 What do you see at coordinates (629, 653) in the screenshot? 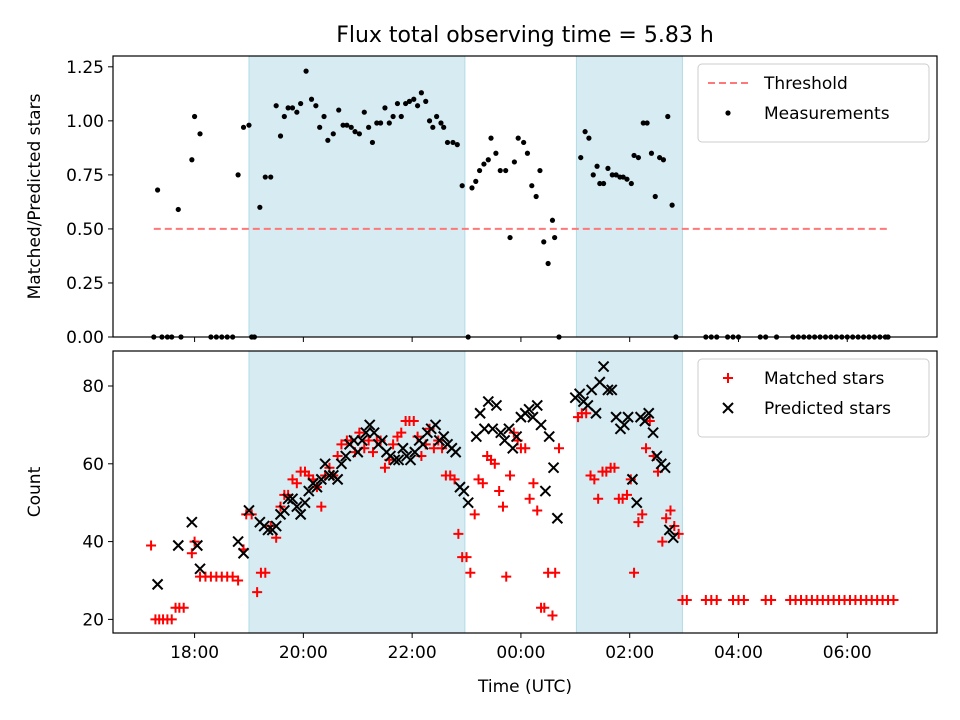
I see `x-tick-label: 02:00` at bounding box center [629, 653].